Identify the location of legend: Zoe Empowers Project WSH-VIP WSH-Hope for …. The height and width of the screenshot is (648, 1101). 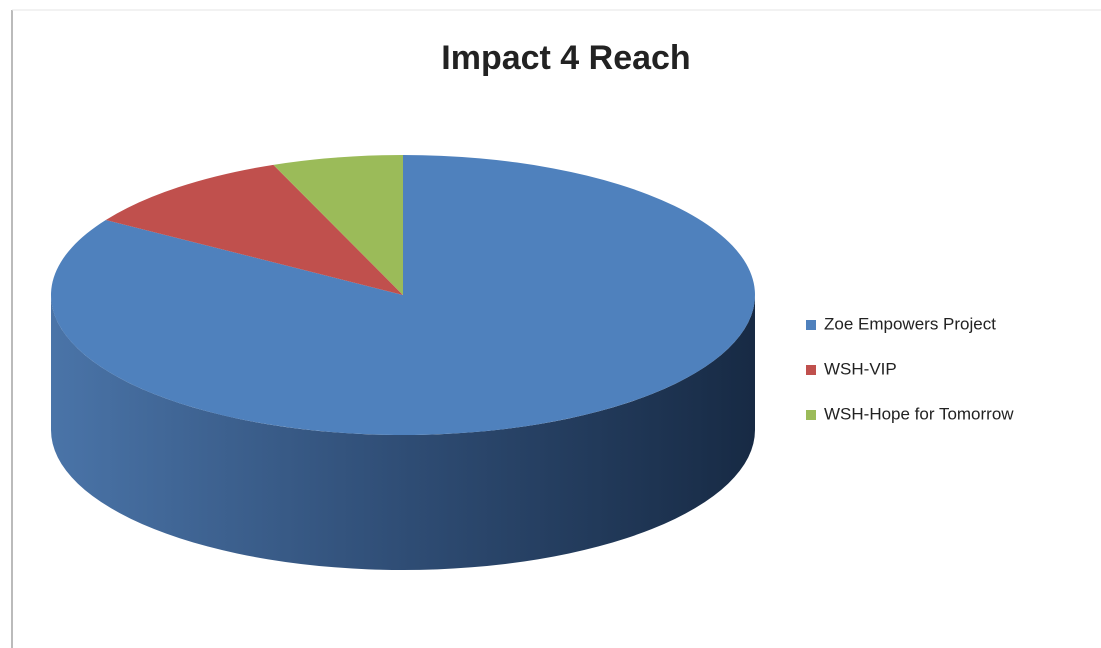
(910, 368).